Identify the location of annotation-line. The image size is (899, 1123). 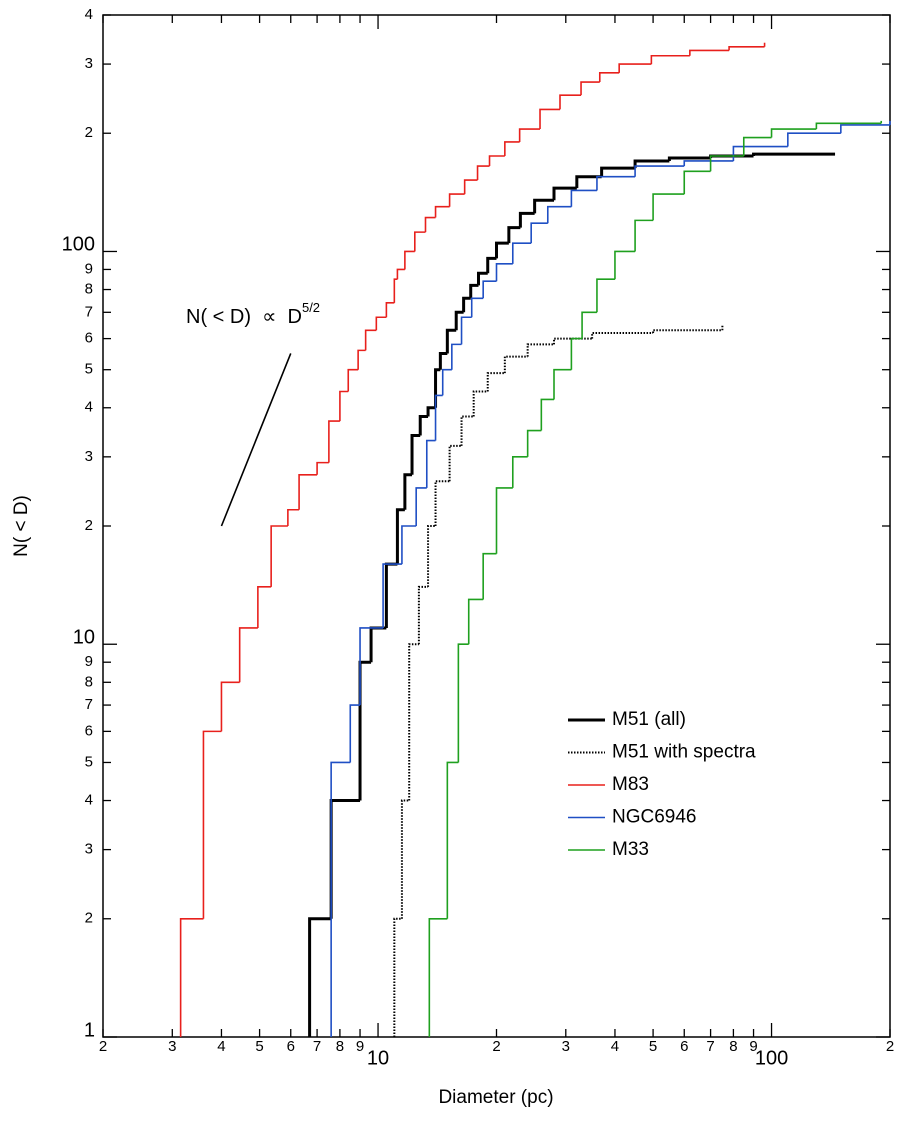
(256, 440).